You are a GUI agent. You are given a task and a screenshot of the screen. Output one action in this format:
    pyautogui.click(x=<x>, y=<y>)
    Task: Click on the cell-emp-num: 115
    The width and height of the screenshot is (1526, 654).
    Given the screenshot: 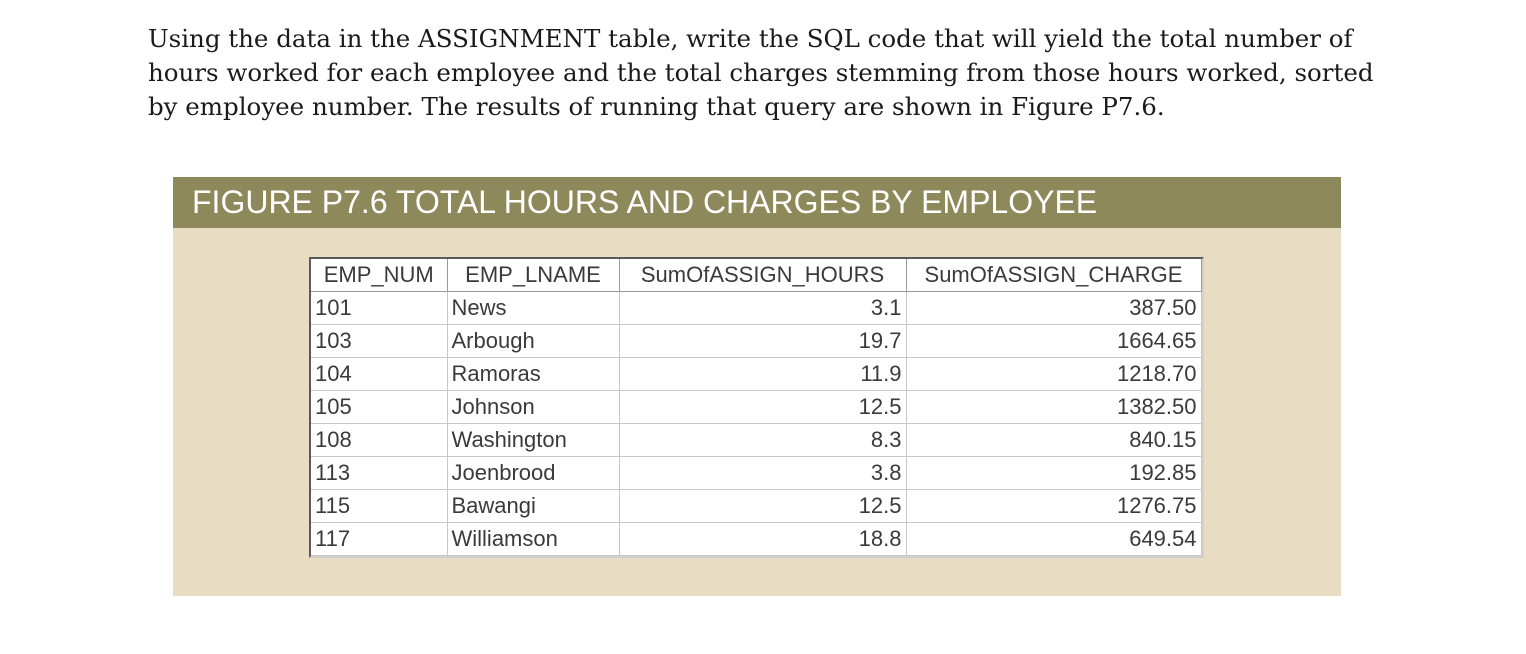 What is the action you would take?
    pyautogui.click(x=379, y=506)
    